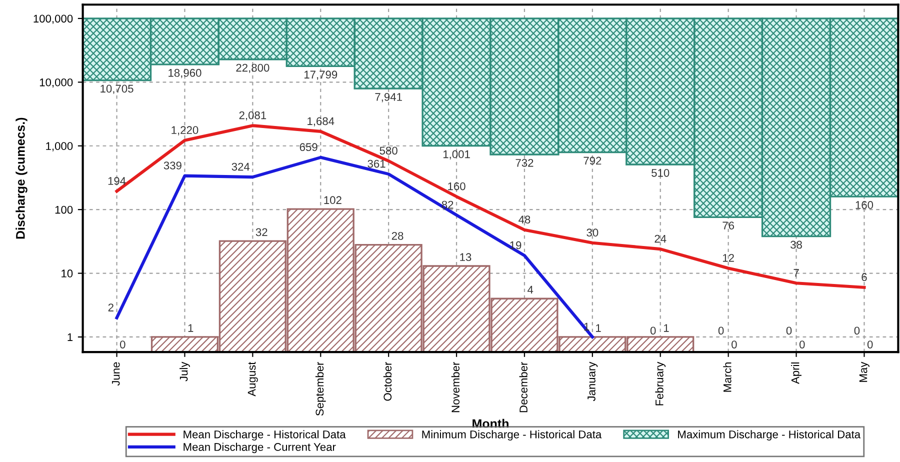  I want to click on x-tick-label: February, so click(660, 384).